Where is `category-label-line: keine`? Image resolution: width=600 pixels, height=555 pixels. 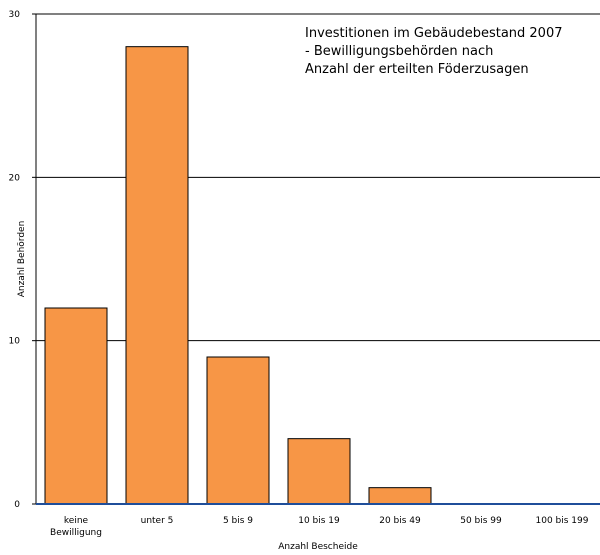 category-label-line: keine is located at coordinates (76, 521).